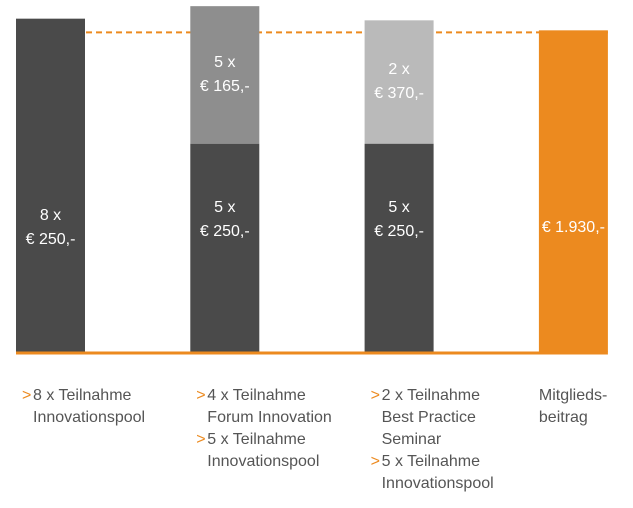 The height and width of the screenshot is (508, 633). I want to click on description: Forum Innovation, so click(269, 417).